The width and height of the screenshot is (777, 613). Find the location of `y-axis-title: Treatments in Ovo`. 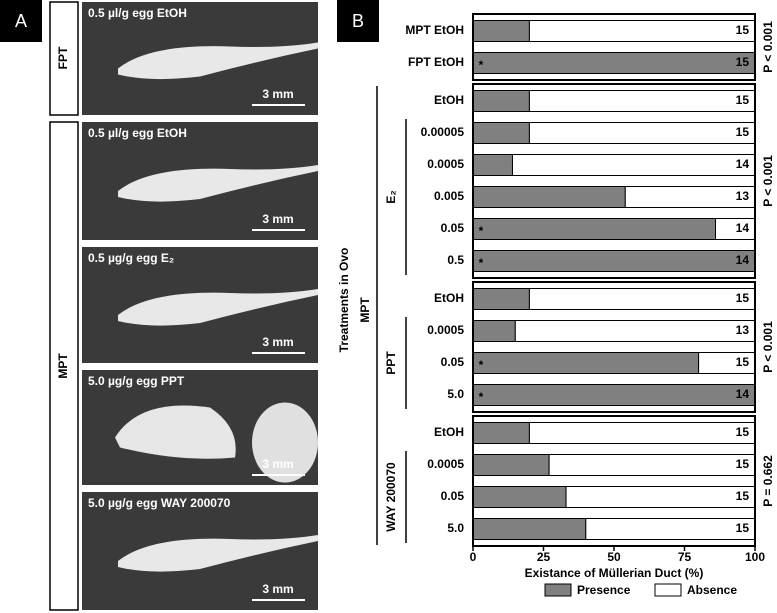

y-axis-title: Treatments in Ovo is located at coordinates (344, 300).